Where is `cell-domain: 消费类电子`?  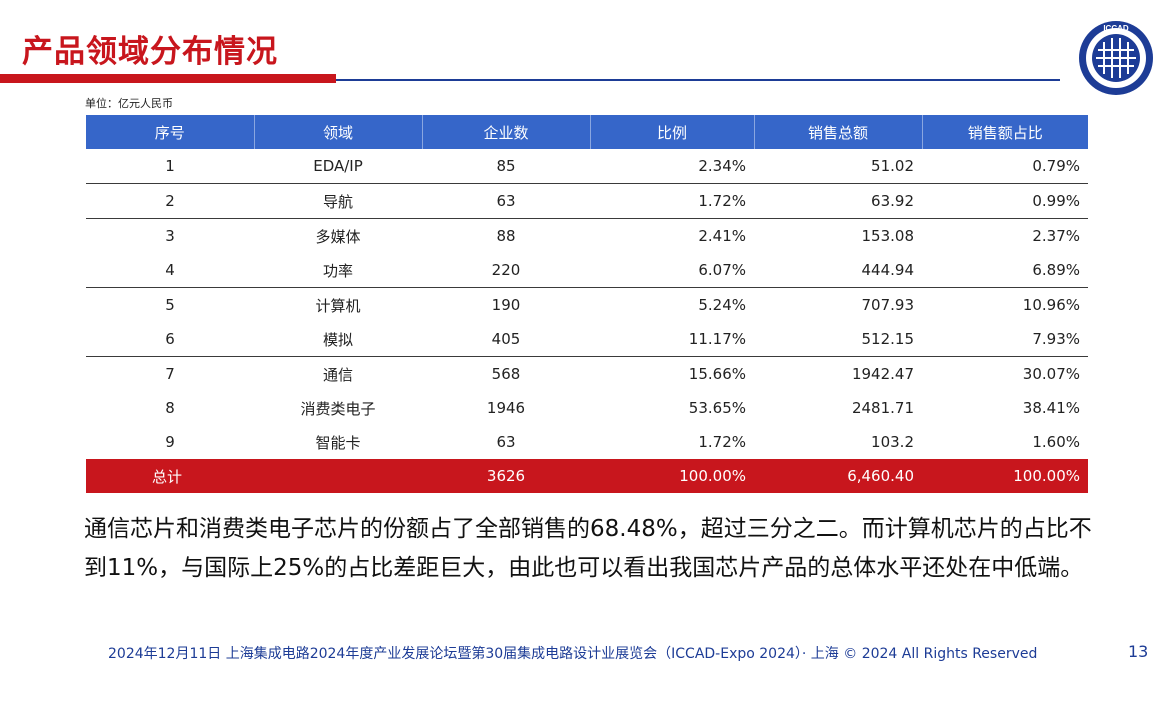
cell-domain: 消费类电子 is located at coordinates (338, 408).